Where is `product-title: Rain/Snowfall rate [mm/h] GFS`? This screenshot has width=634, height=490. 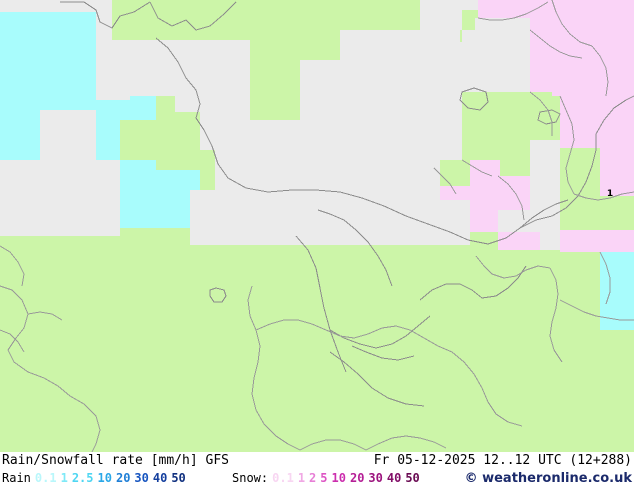
product-title: Rain/Snowfall rate [mm/h] GFS is located at coordinates (115, 460).